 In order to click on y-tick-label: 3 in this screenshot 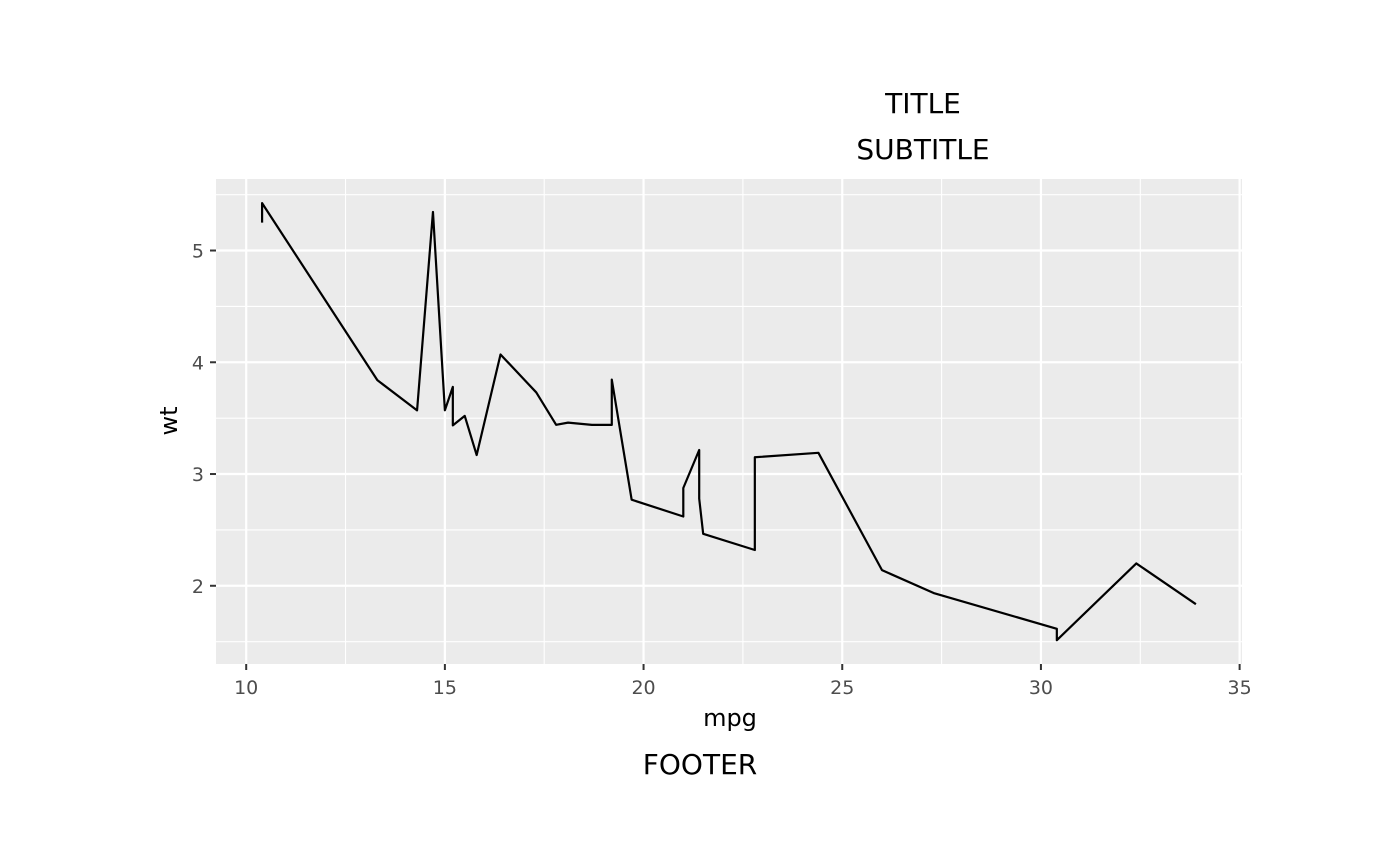, I will do `click(198, 475)`.